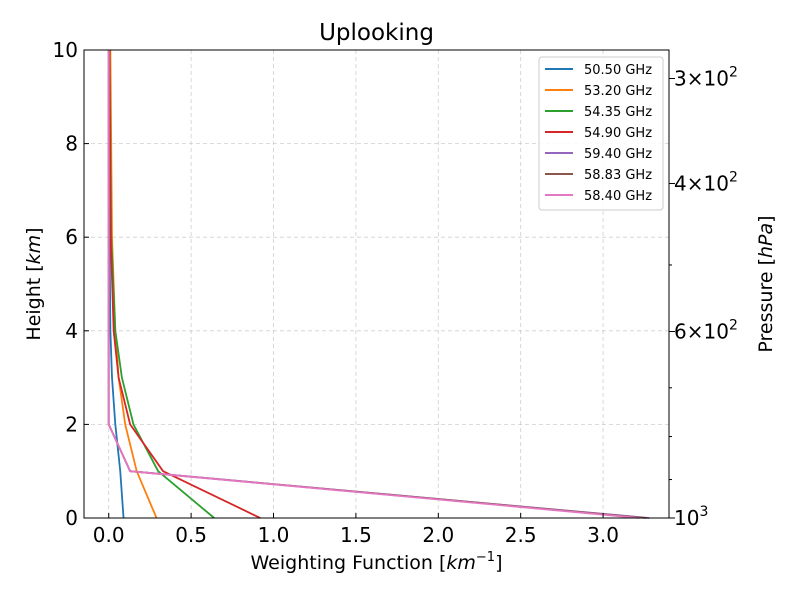 This screenshot has height=600, width=800. Describe the element at coordinates (691, 517) in the screenshot. I see `y2-tick-label: 103` at that location.